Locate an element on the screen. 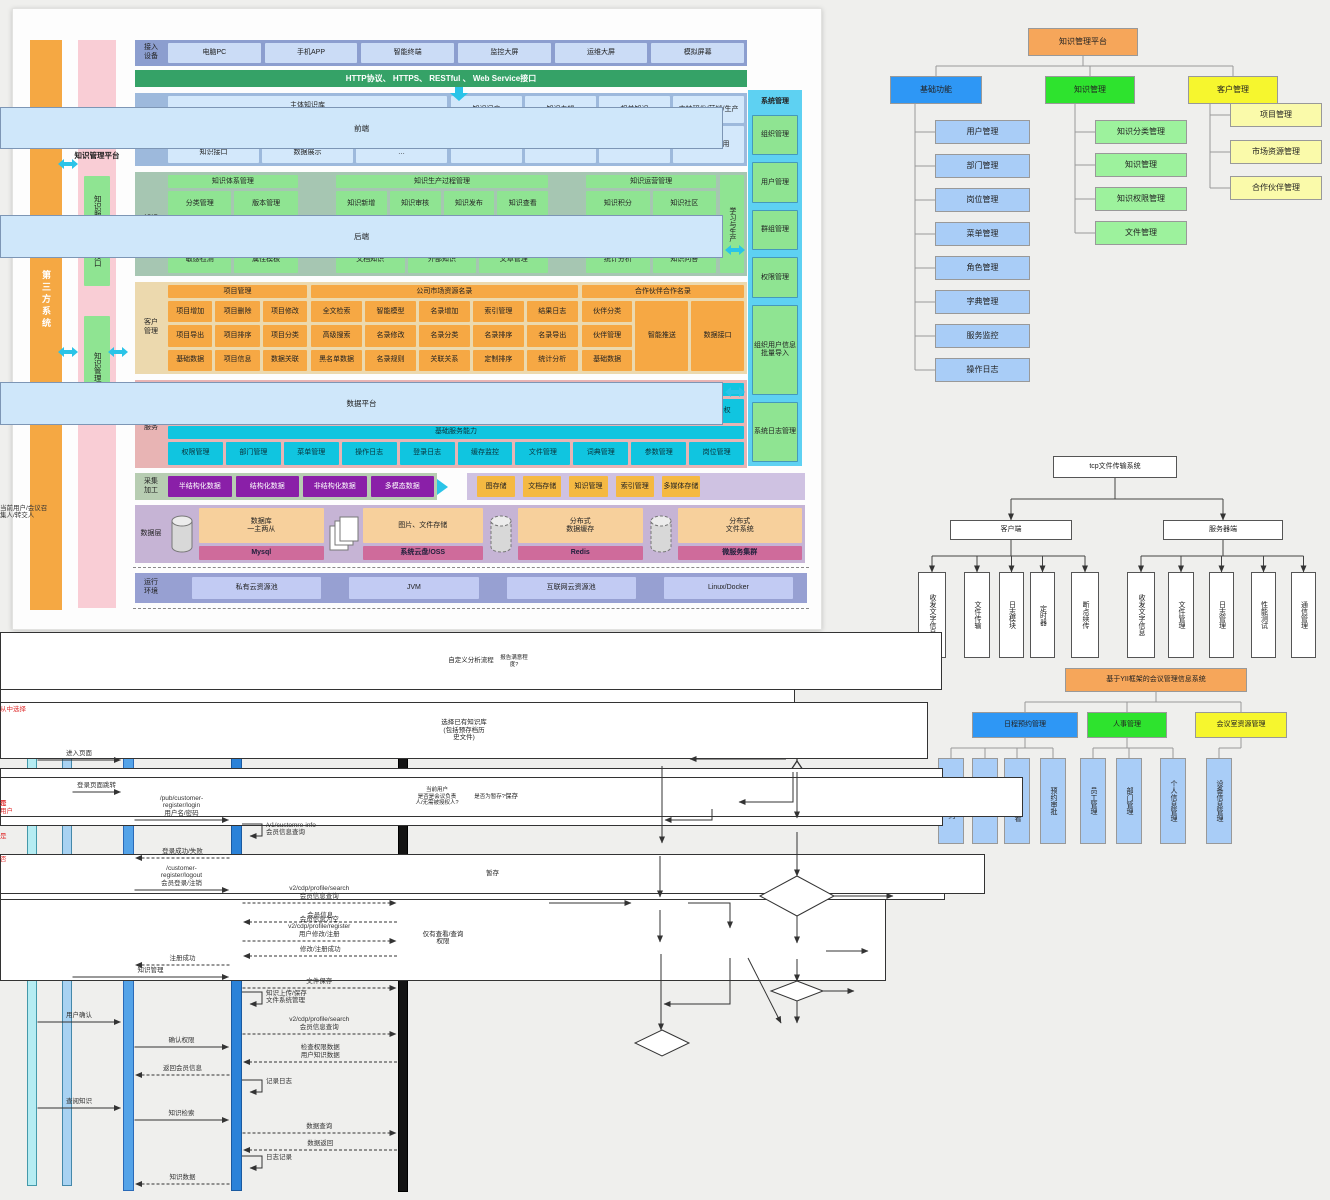 This screenshot has height=1200, width=1330. partner-row: 伙伴分类 伙伴管理 基础数据 智能推送 数据接口 is located at coordinates (663, 336).